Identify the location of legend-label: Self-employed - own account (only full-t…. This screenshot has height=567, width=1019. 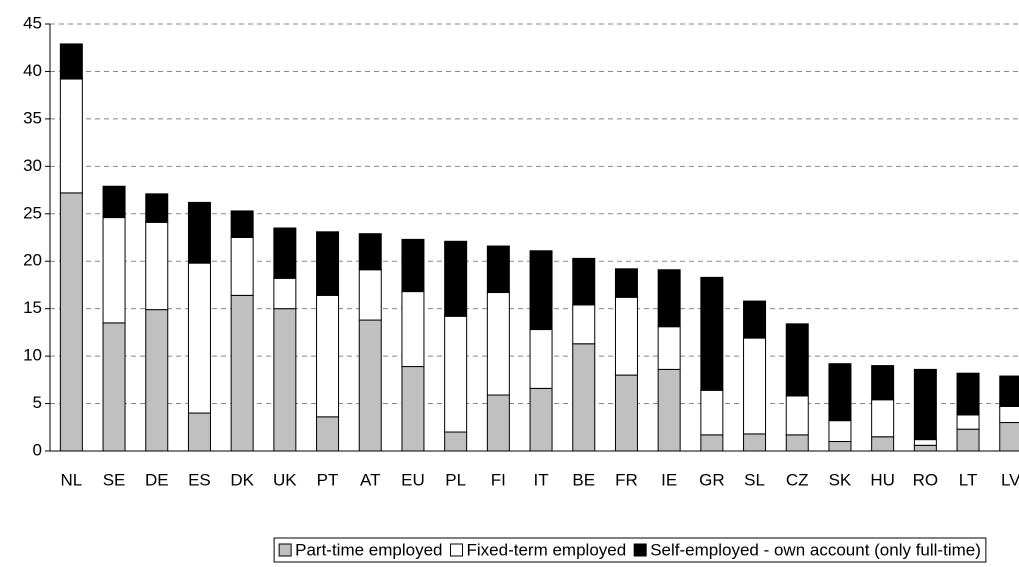
(815, 549).